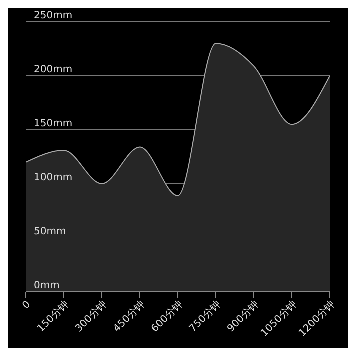  What do you see at coordinates (205, 316) in the screenshot?
I see `x-tick-label: 750分钟` at bounding box center [205, 316].